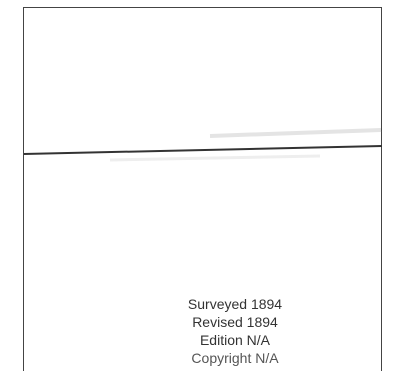  I want to click on boundary-line, so click(203, 150).